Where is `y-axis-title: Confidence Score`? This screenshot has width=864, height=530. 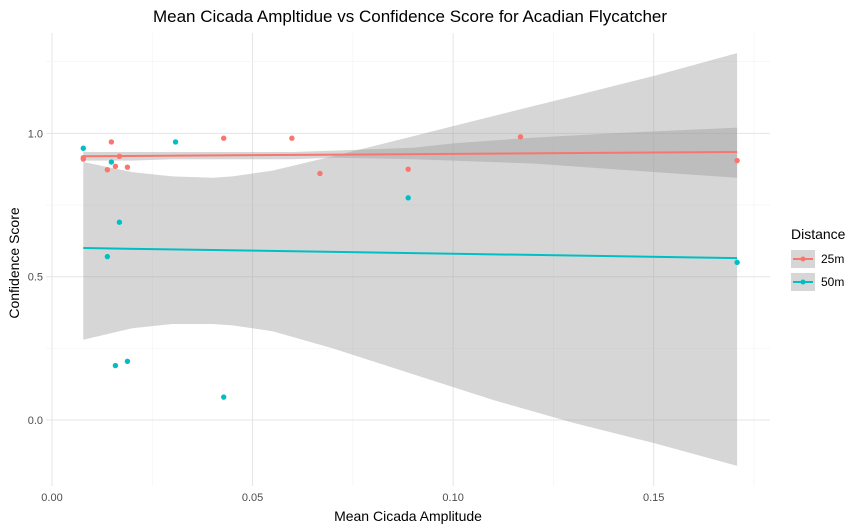 y-axis-title: Confidence Score is located at coordinates (14, 263).